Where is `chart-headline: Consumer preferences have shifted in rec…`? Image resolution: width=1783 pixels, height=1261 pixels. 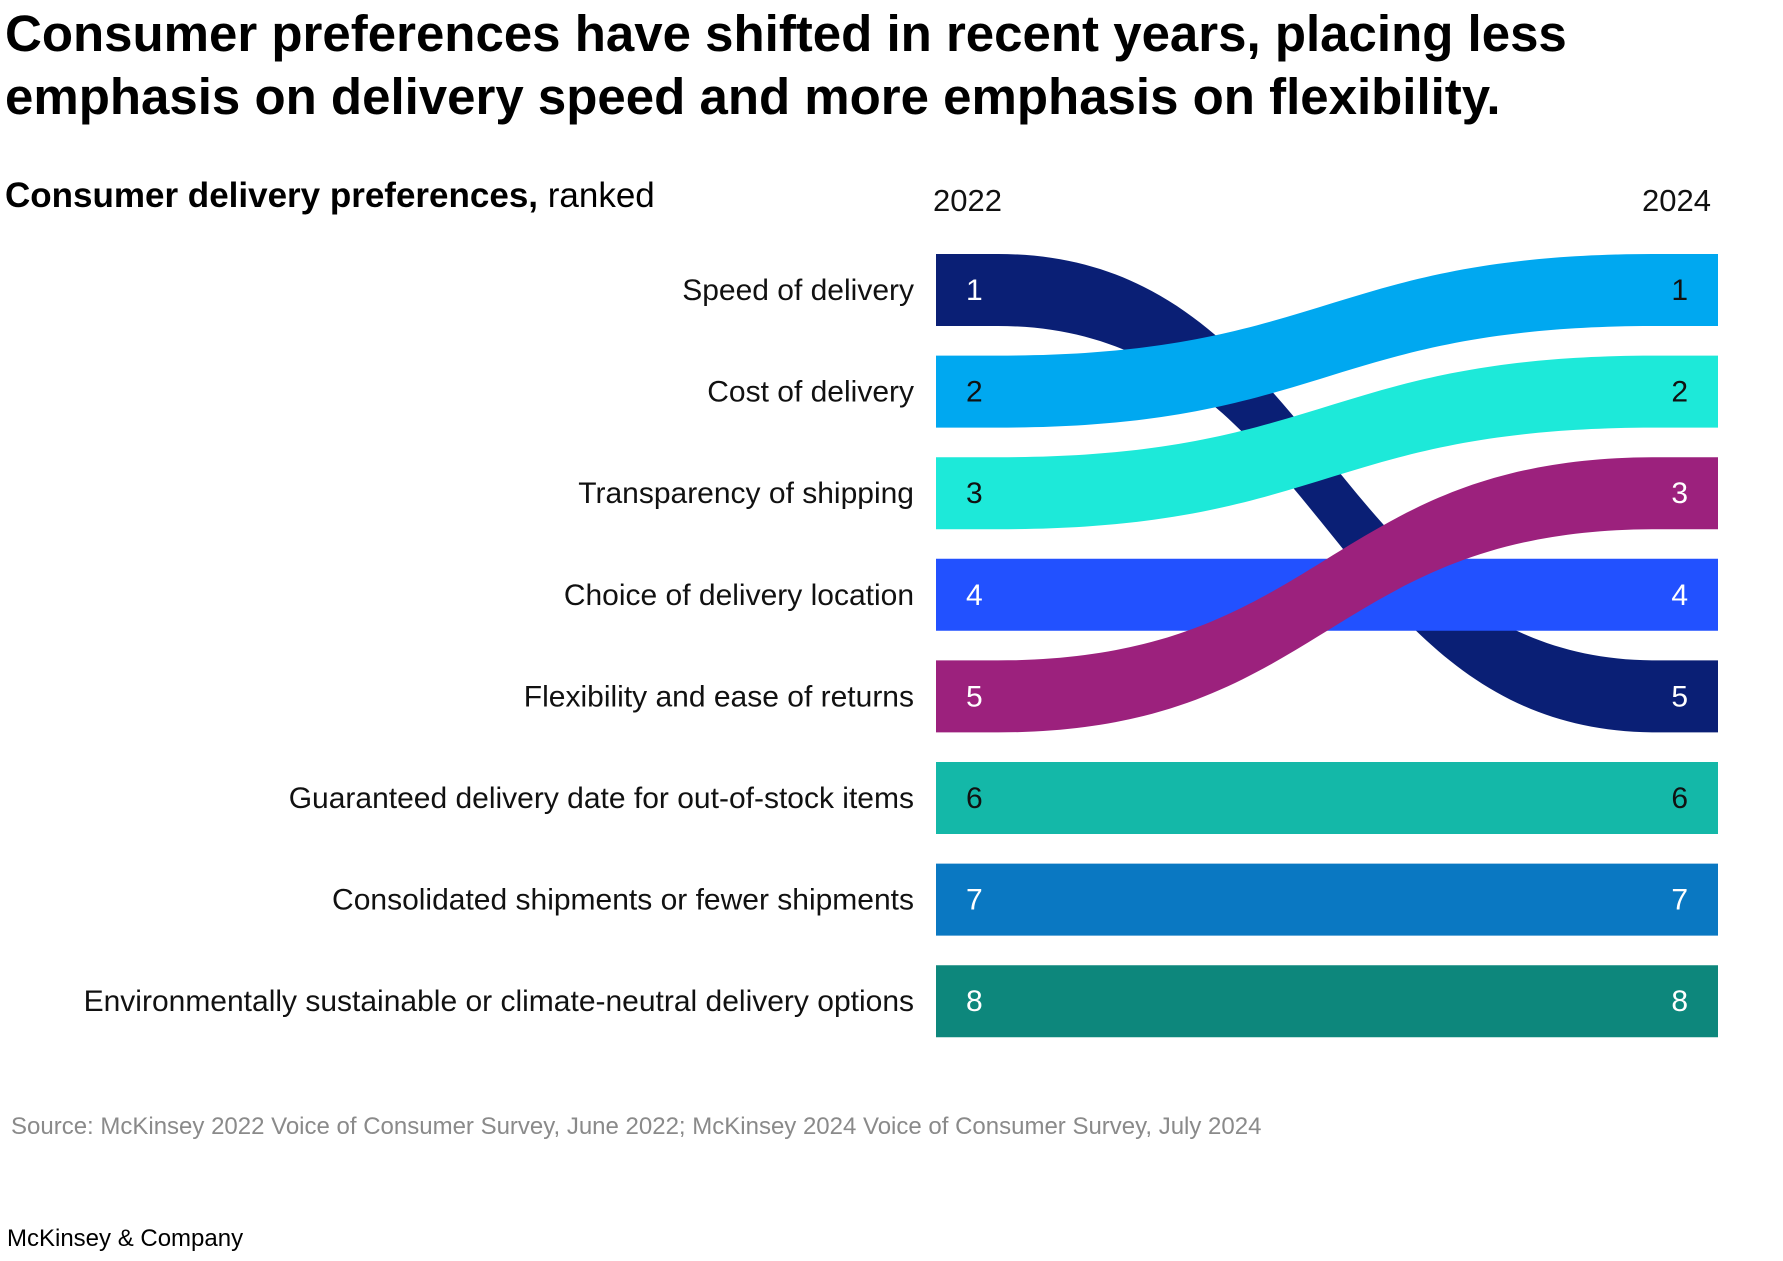
chart-headline: Consumer preferences have shifted in rec… is located at coordinates (786, 65).